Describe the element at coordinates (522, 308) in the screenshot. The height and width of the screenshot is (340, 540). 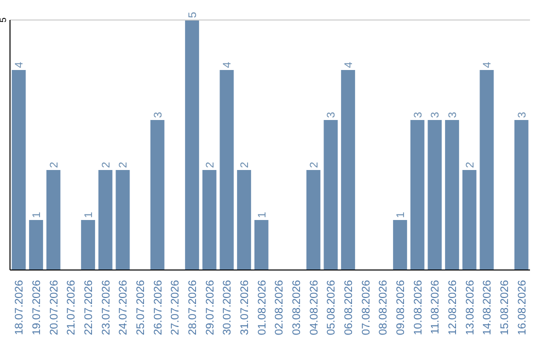
I see `x-tick-label: 16.08.2026` at that location.